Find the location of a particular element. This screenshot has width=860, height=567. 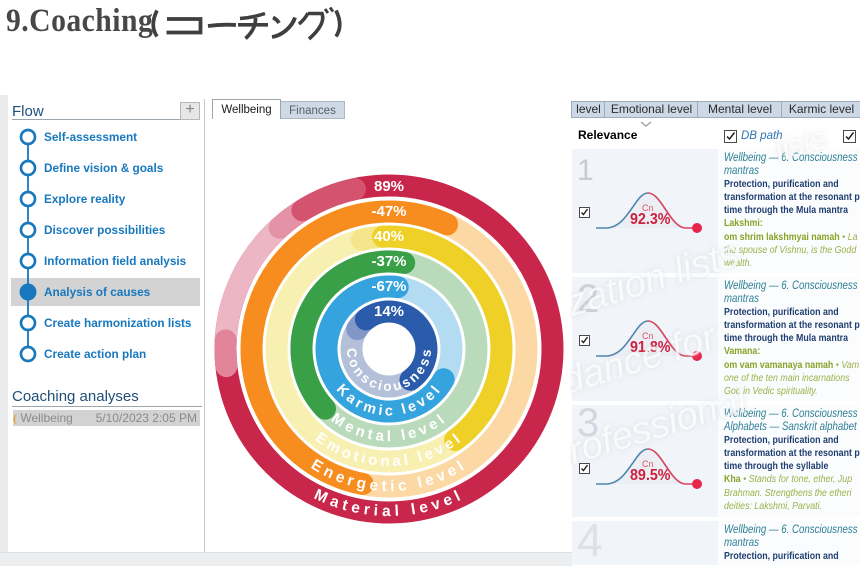

svg-text: -67% is located at coordinates (388, 286).